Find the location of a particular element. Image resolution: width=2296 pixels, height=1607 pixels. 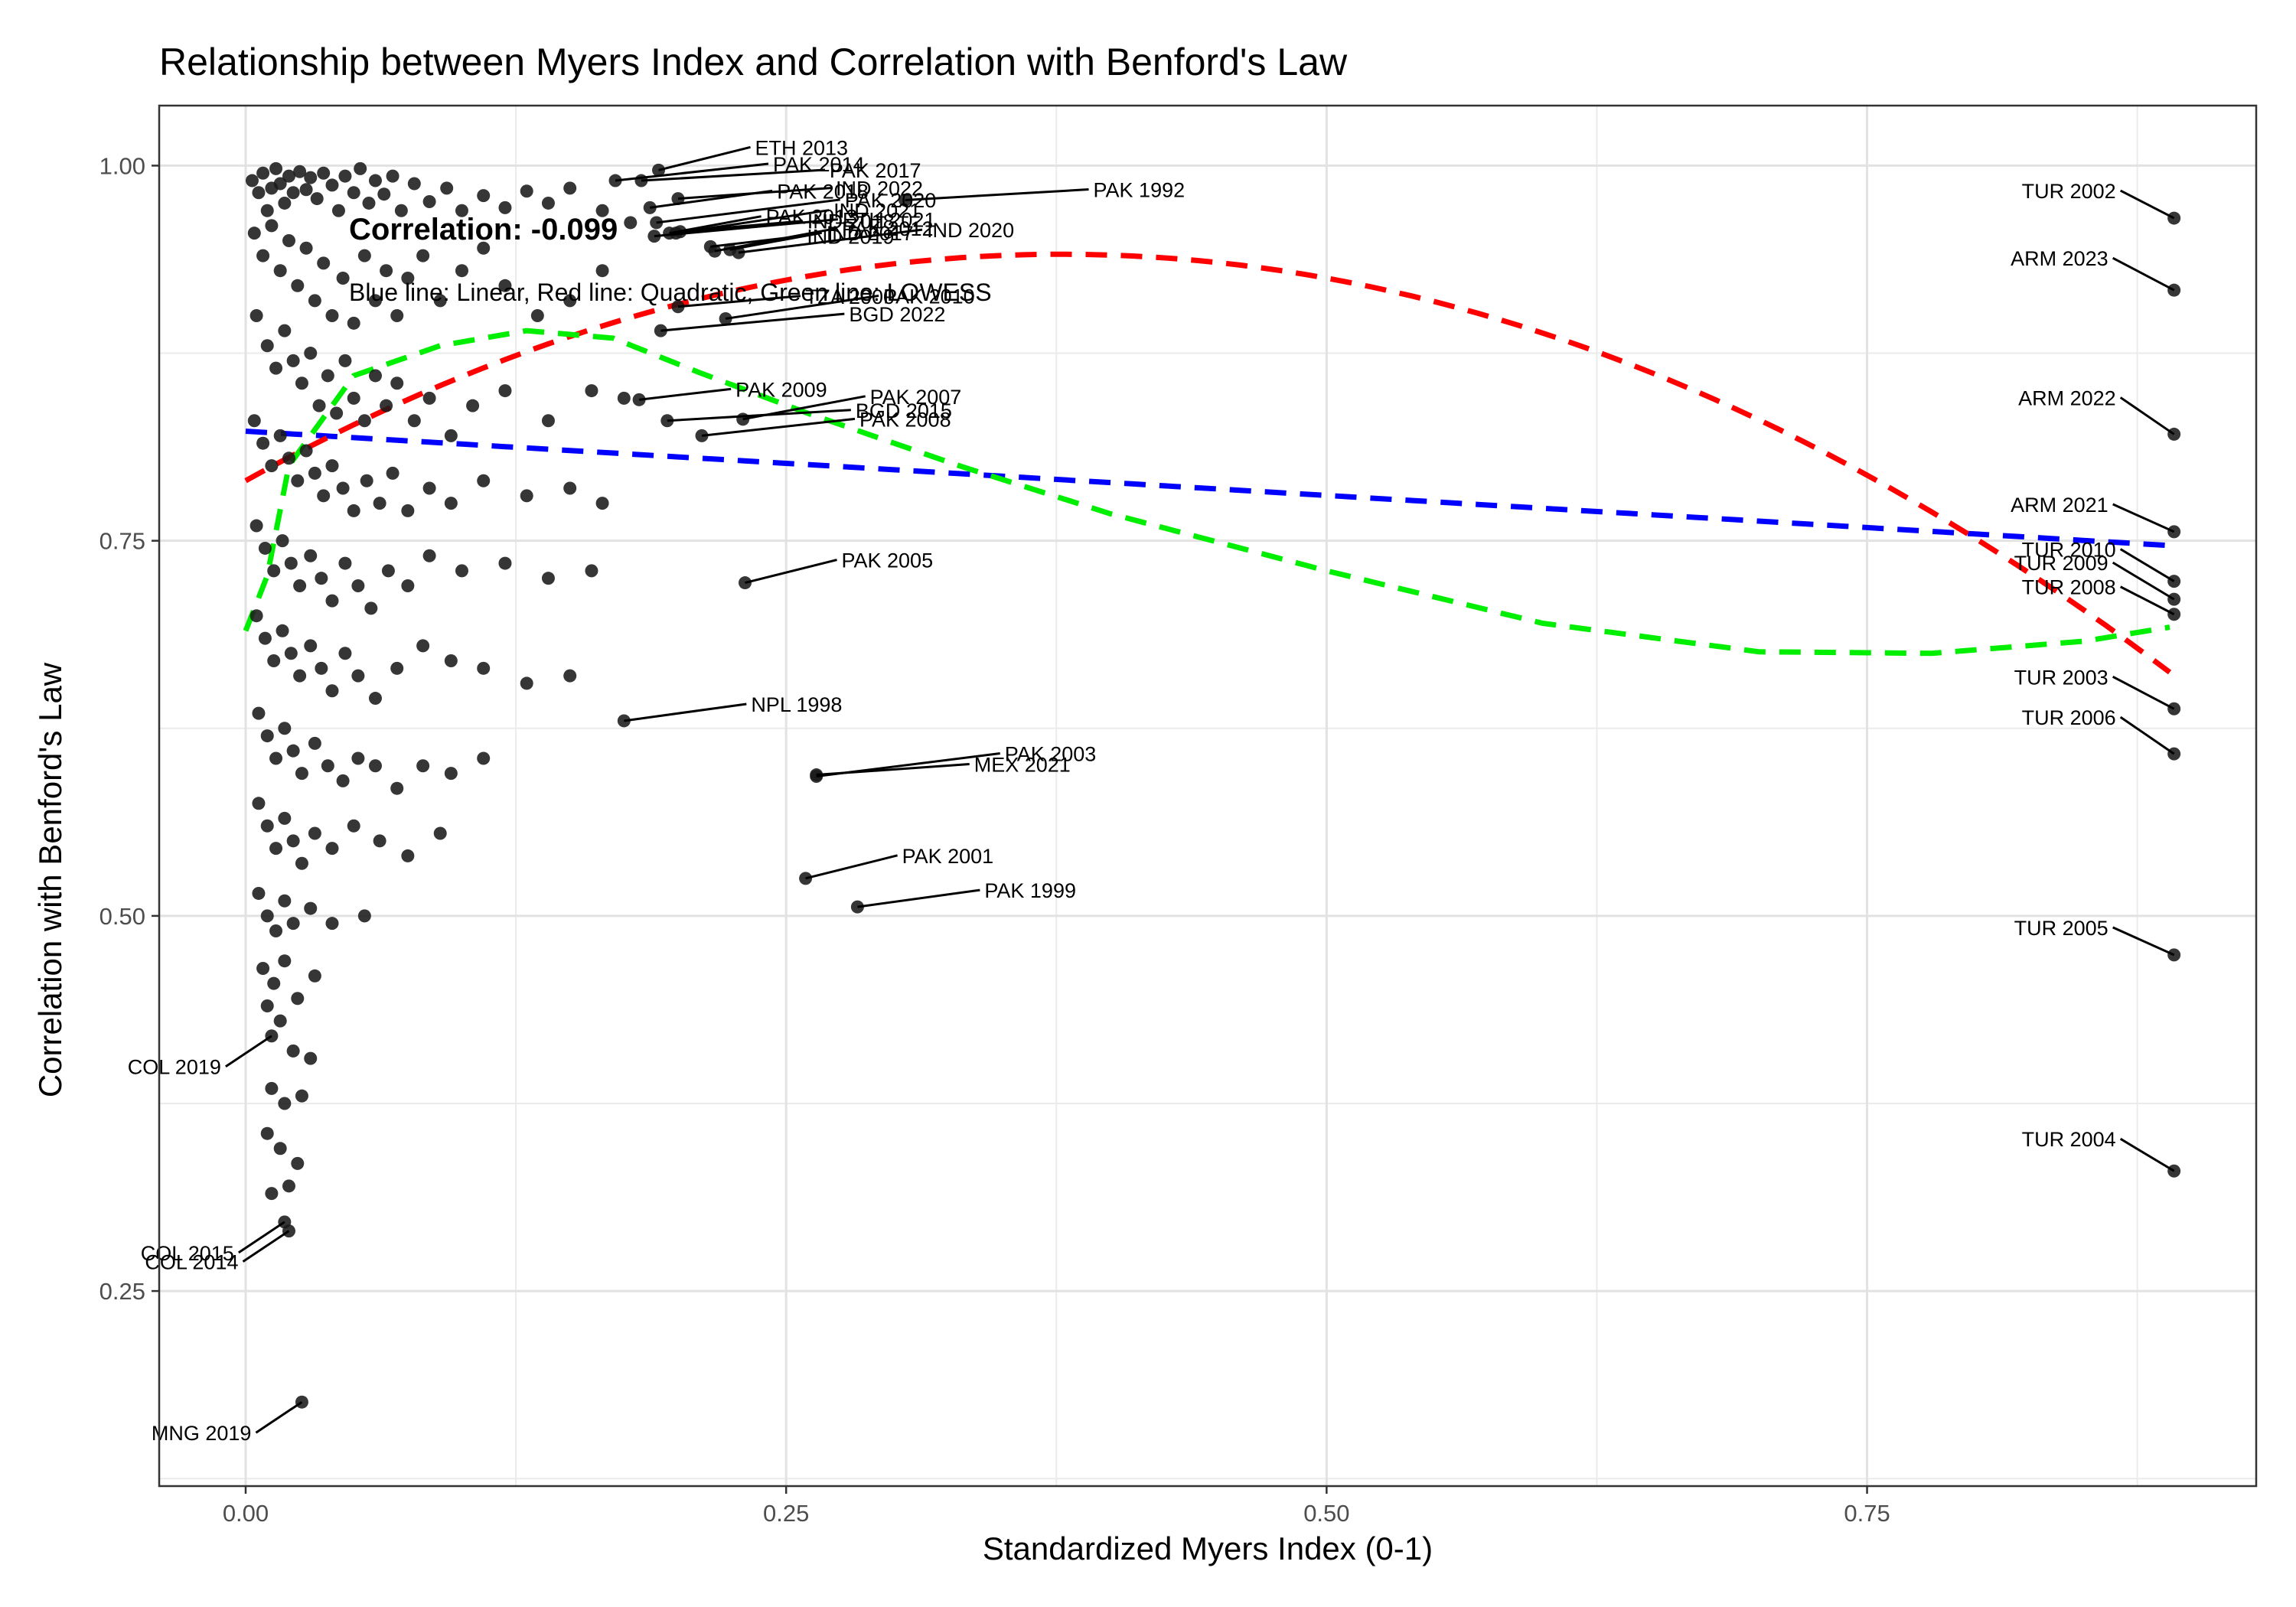

y-tick-label: 1.00 is located at coordinates (122, 165).